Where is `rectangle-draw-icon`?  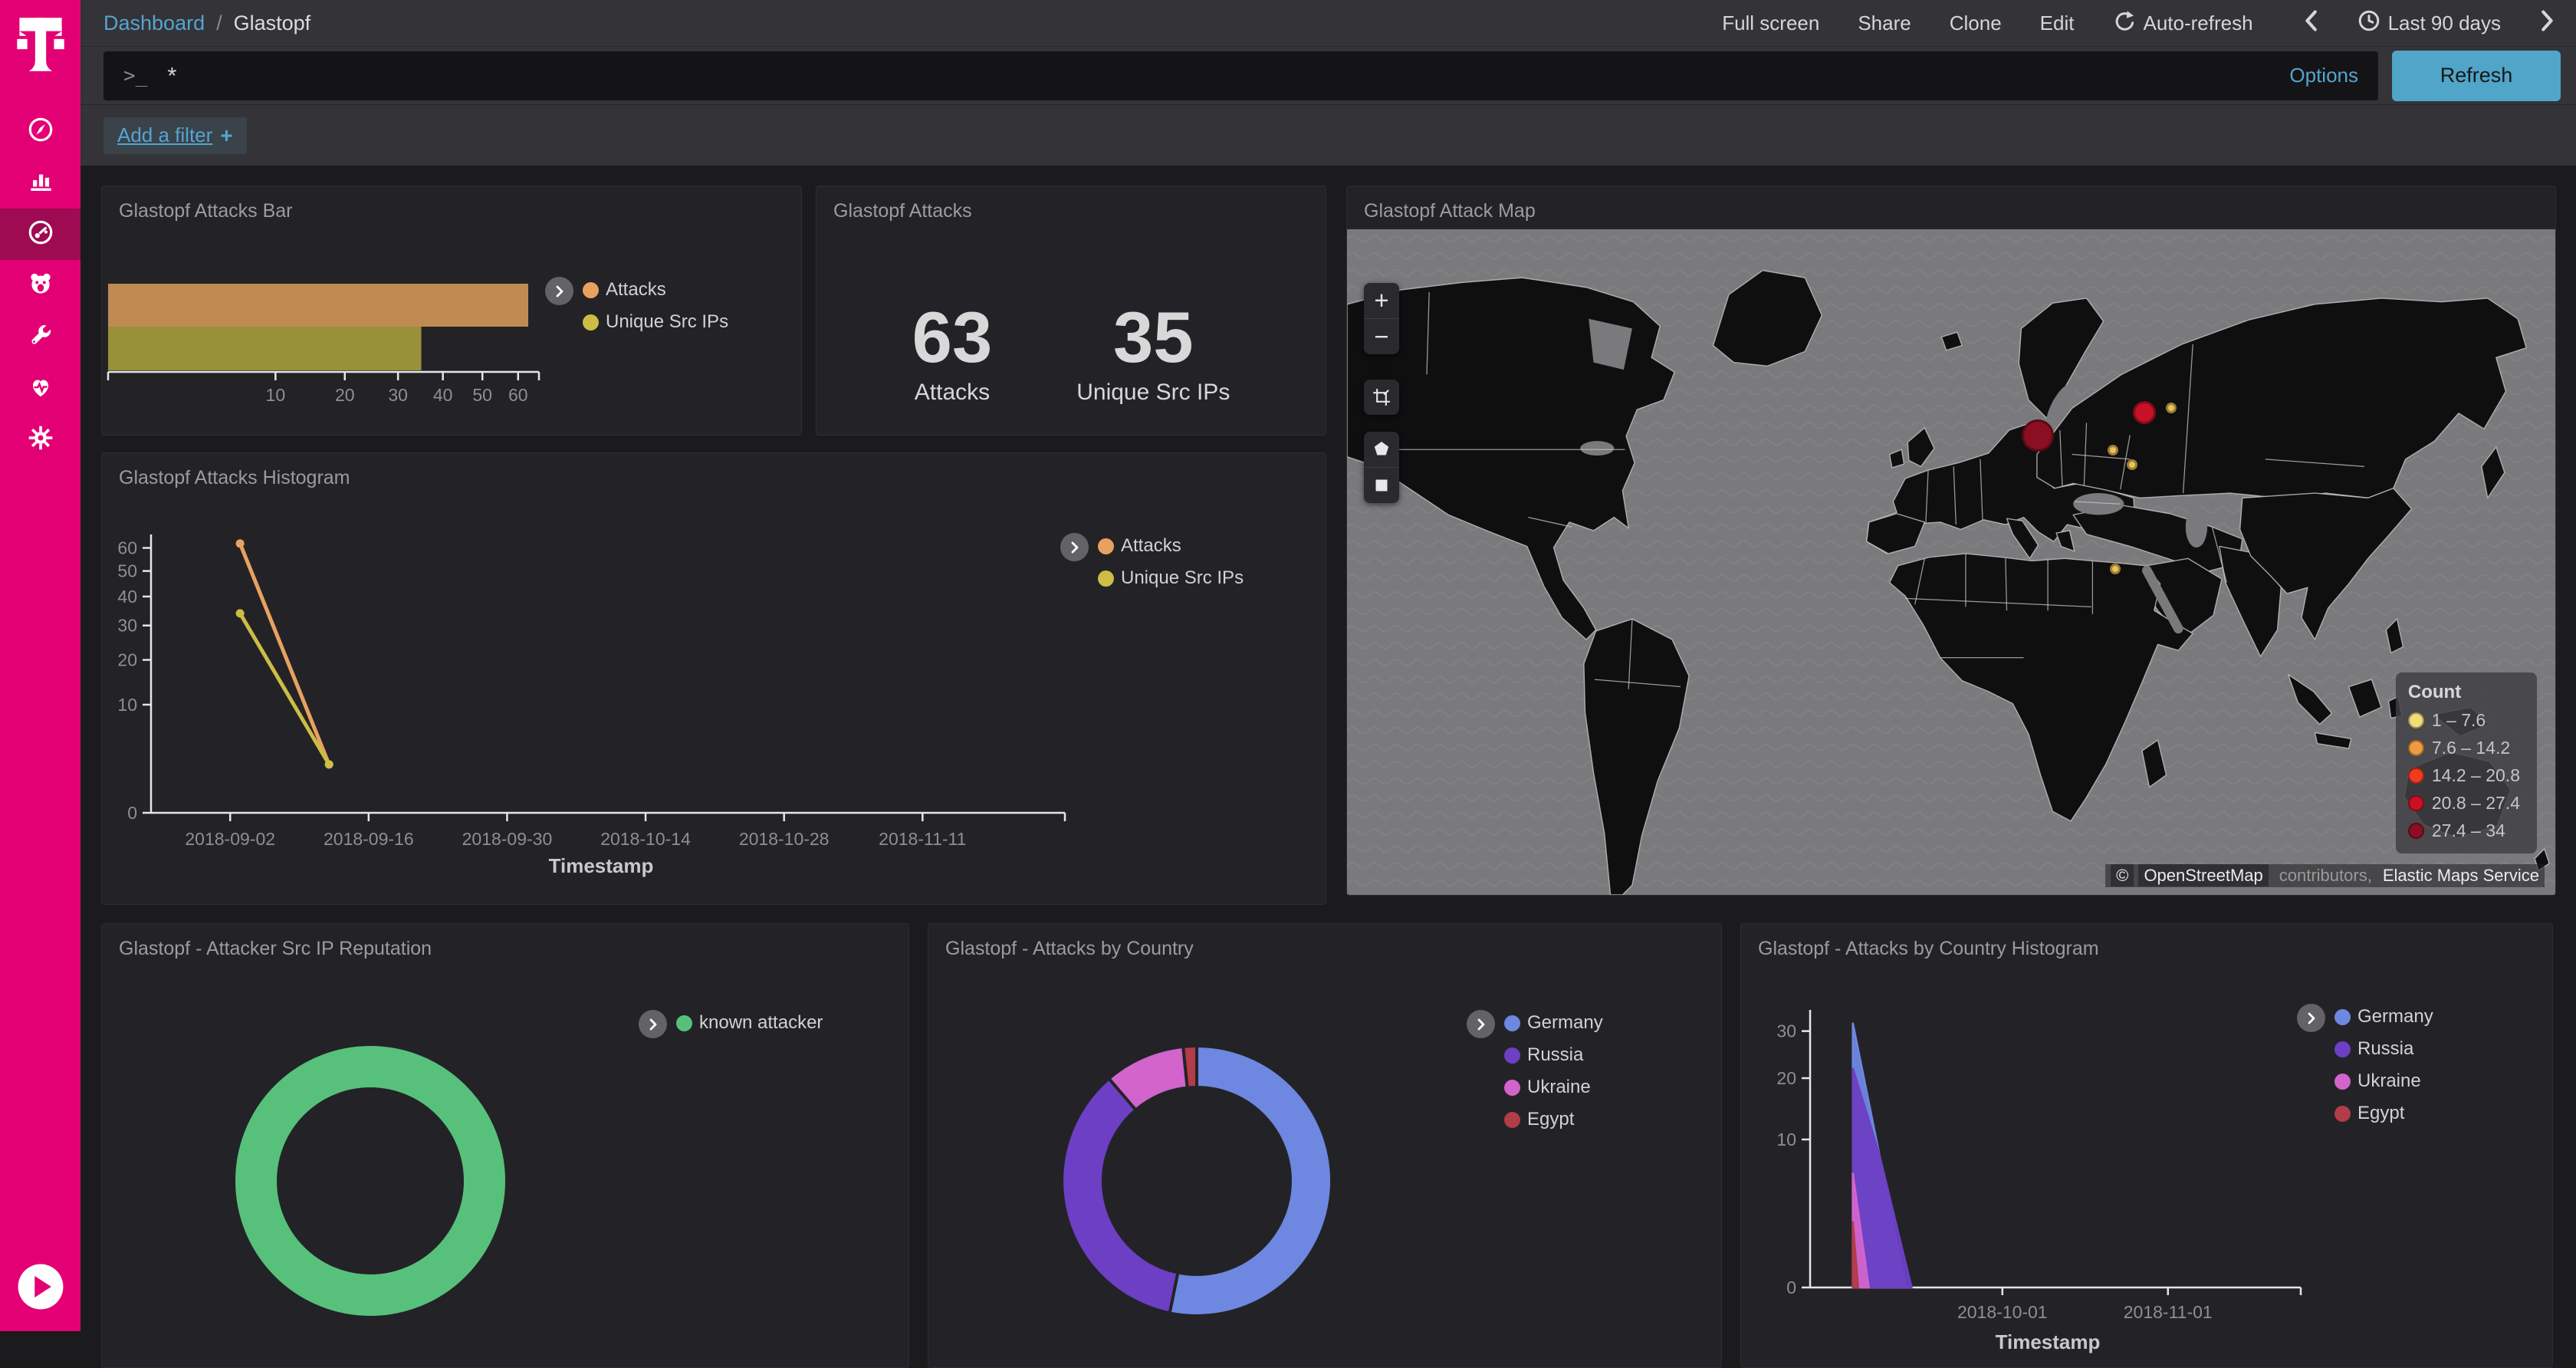
rectangle-draw-icon is located at coordinates (1382, 485).